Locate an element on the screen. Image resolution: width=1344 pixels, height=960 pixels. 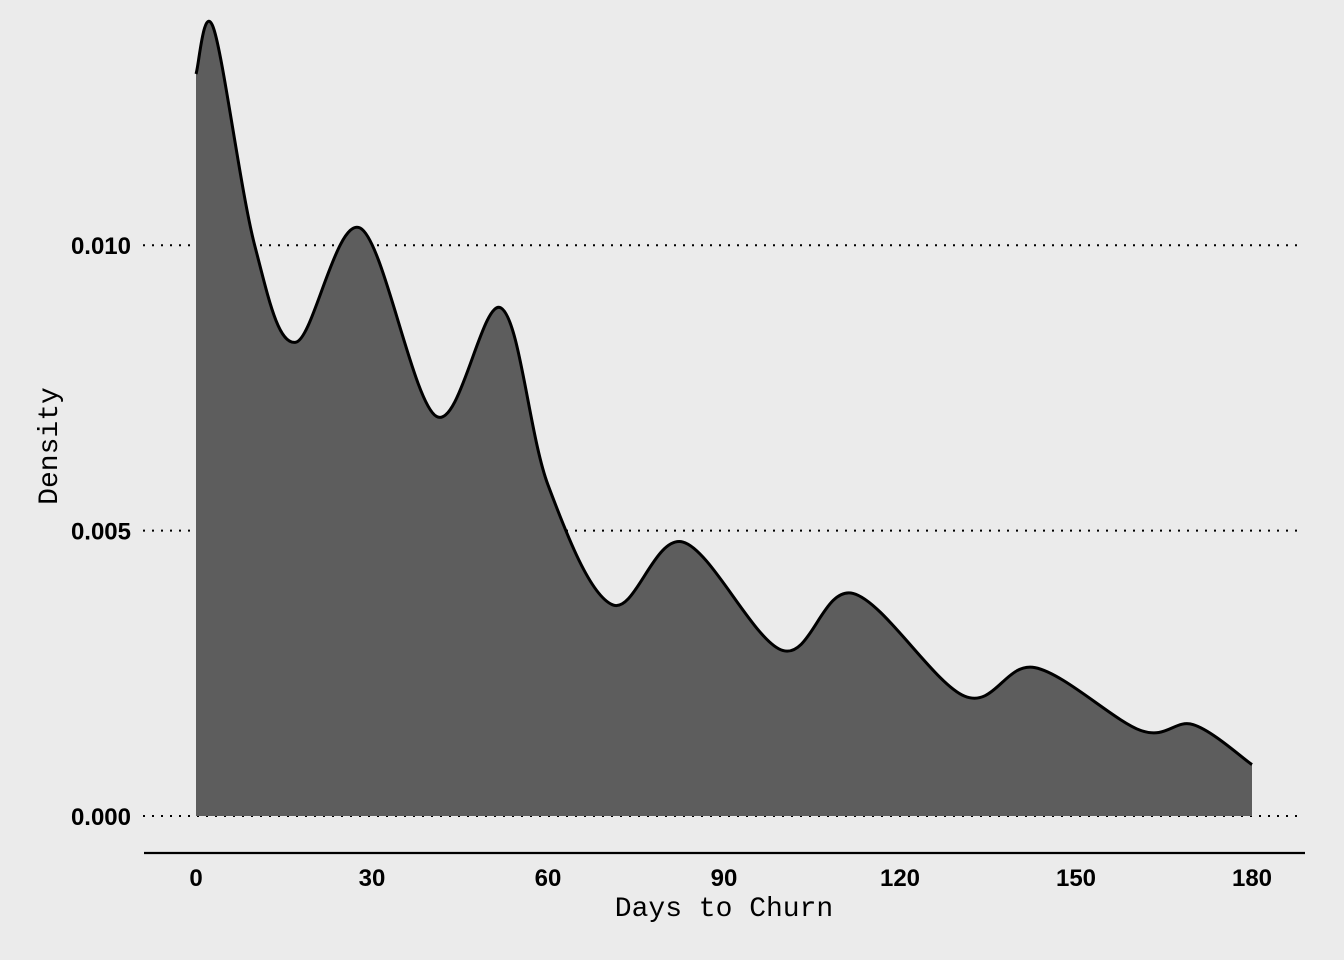
x-tick-label: 120 is located at coordinates (900, 878).